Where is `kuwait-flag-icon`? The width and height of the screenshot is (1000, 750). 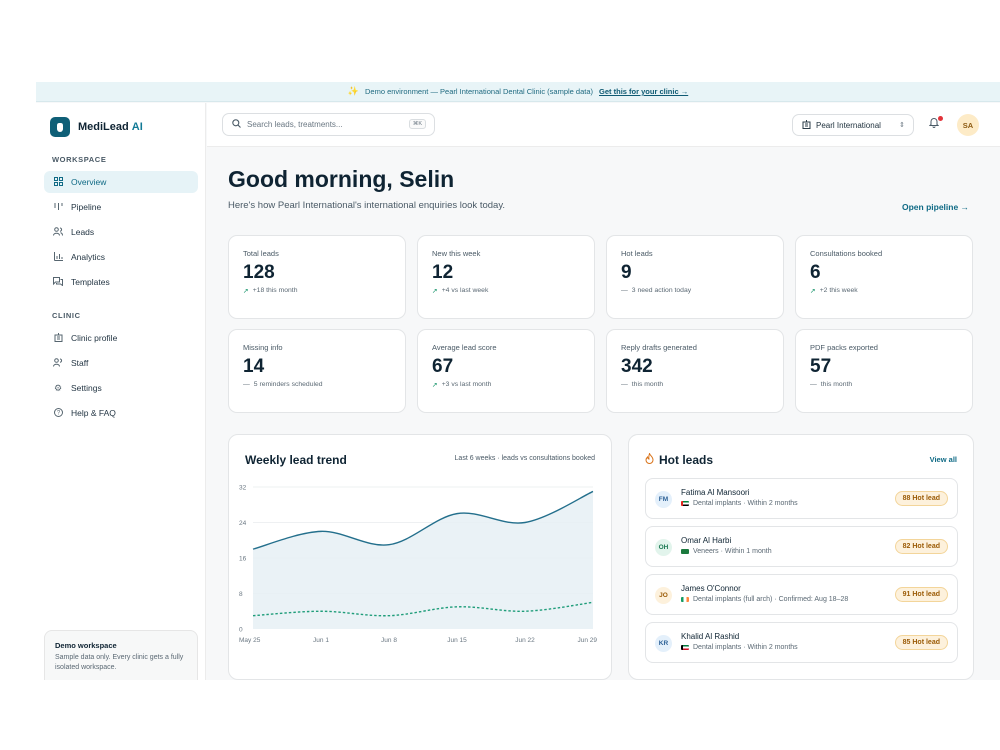
kuwait-flag-icon is located at coordinates (685, 647).